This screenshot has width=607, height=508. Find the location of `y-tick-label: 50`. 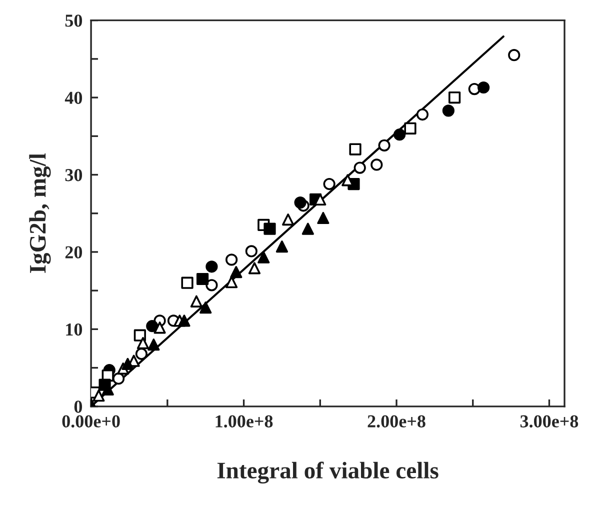

y-tick-label: 50 is located at coordinates (73, 20).